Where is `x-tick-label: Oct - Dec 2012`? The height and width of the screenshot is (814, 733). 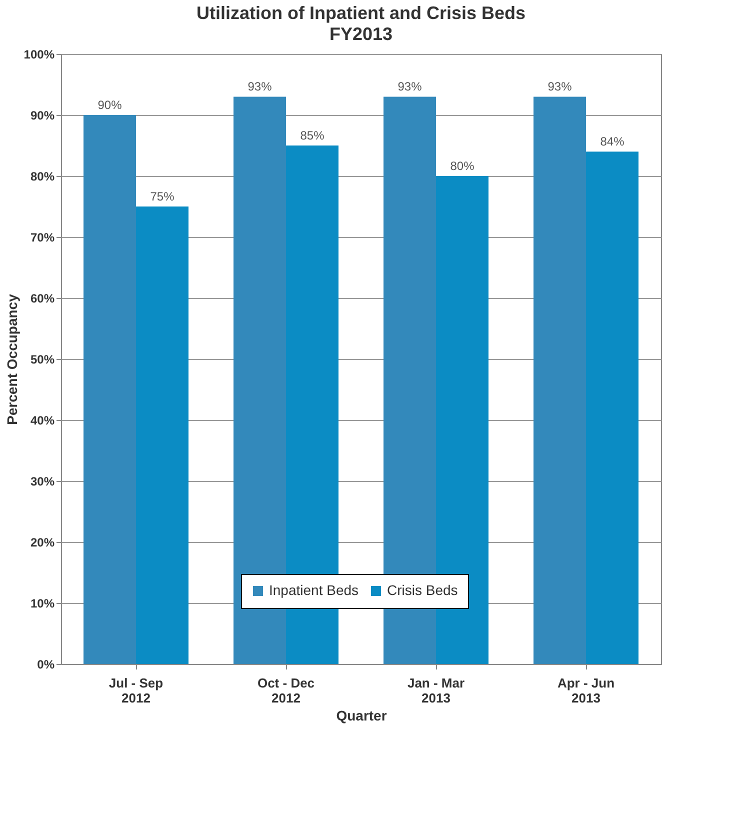
x-tick-label: Oct - Dec 2012 is located at coordinates (286, 691).